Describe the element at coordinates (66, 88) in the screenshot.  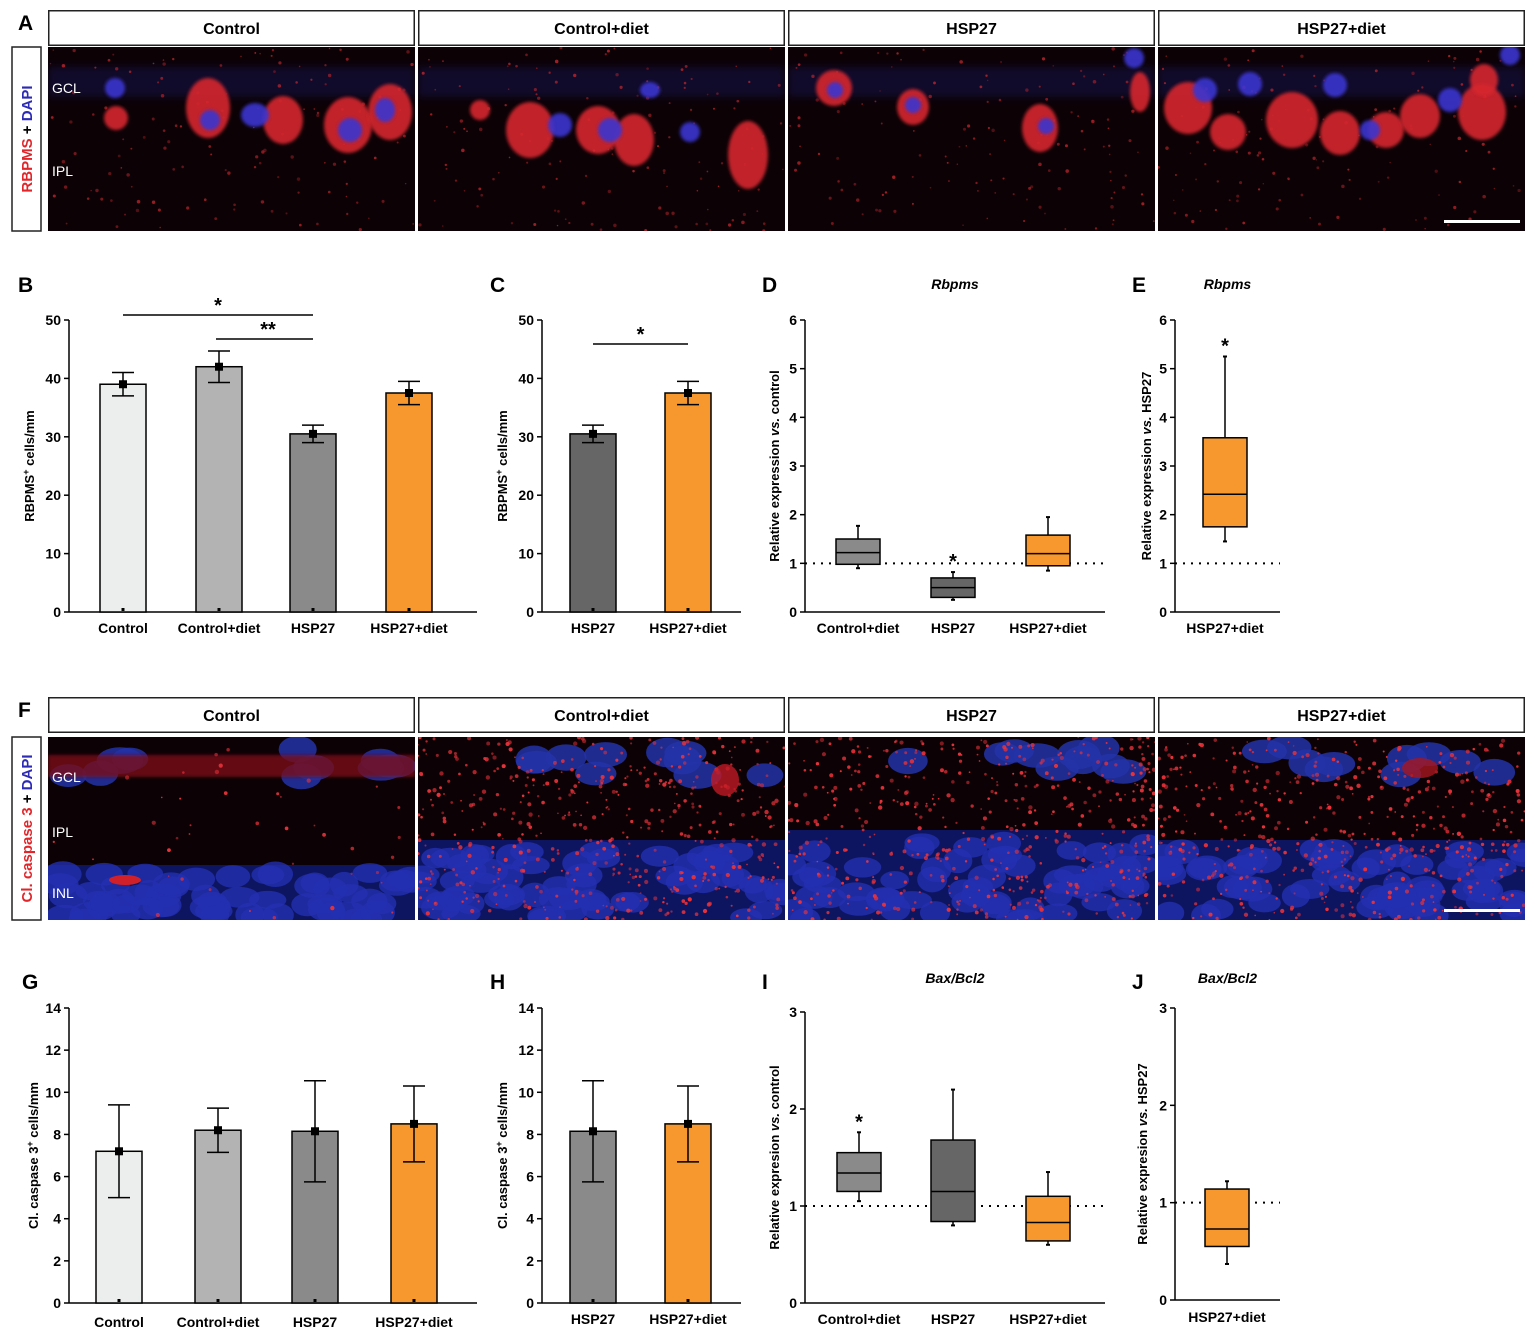
I see `layer-label: GCL` at that location.